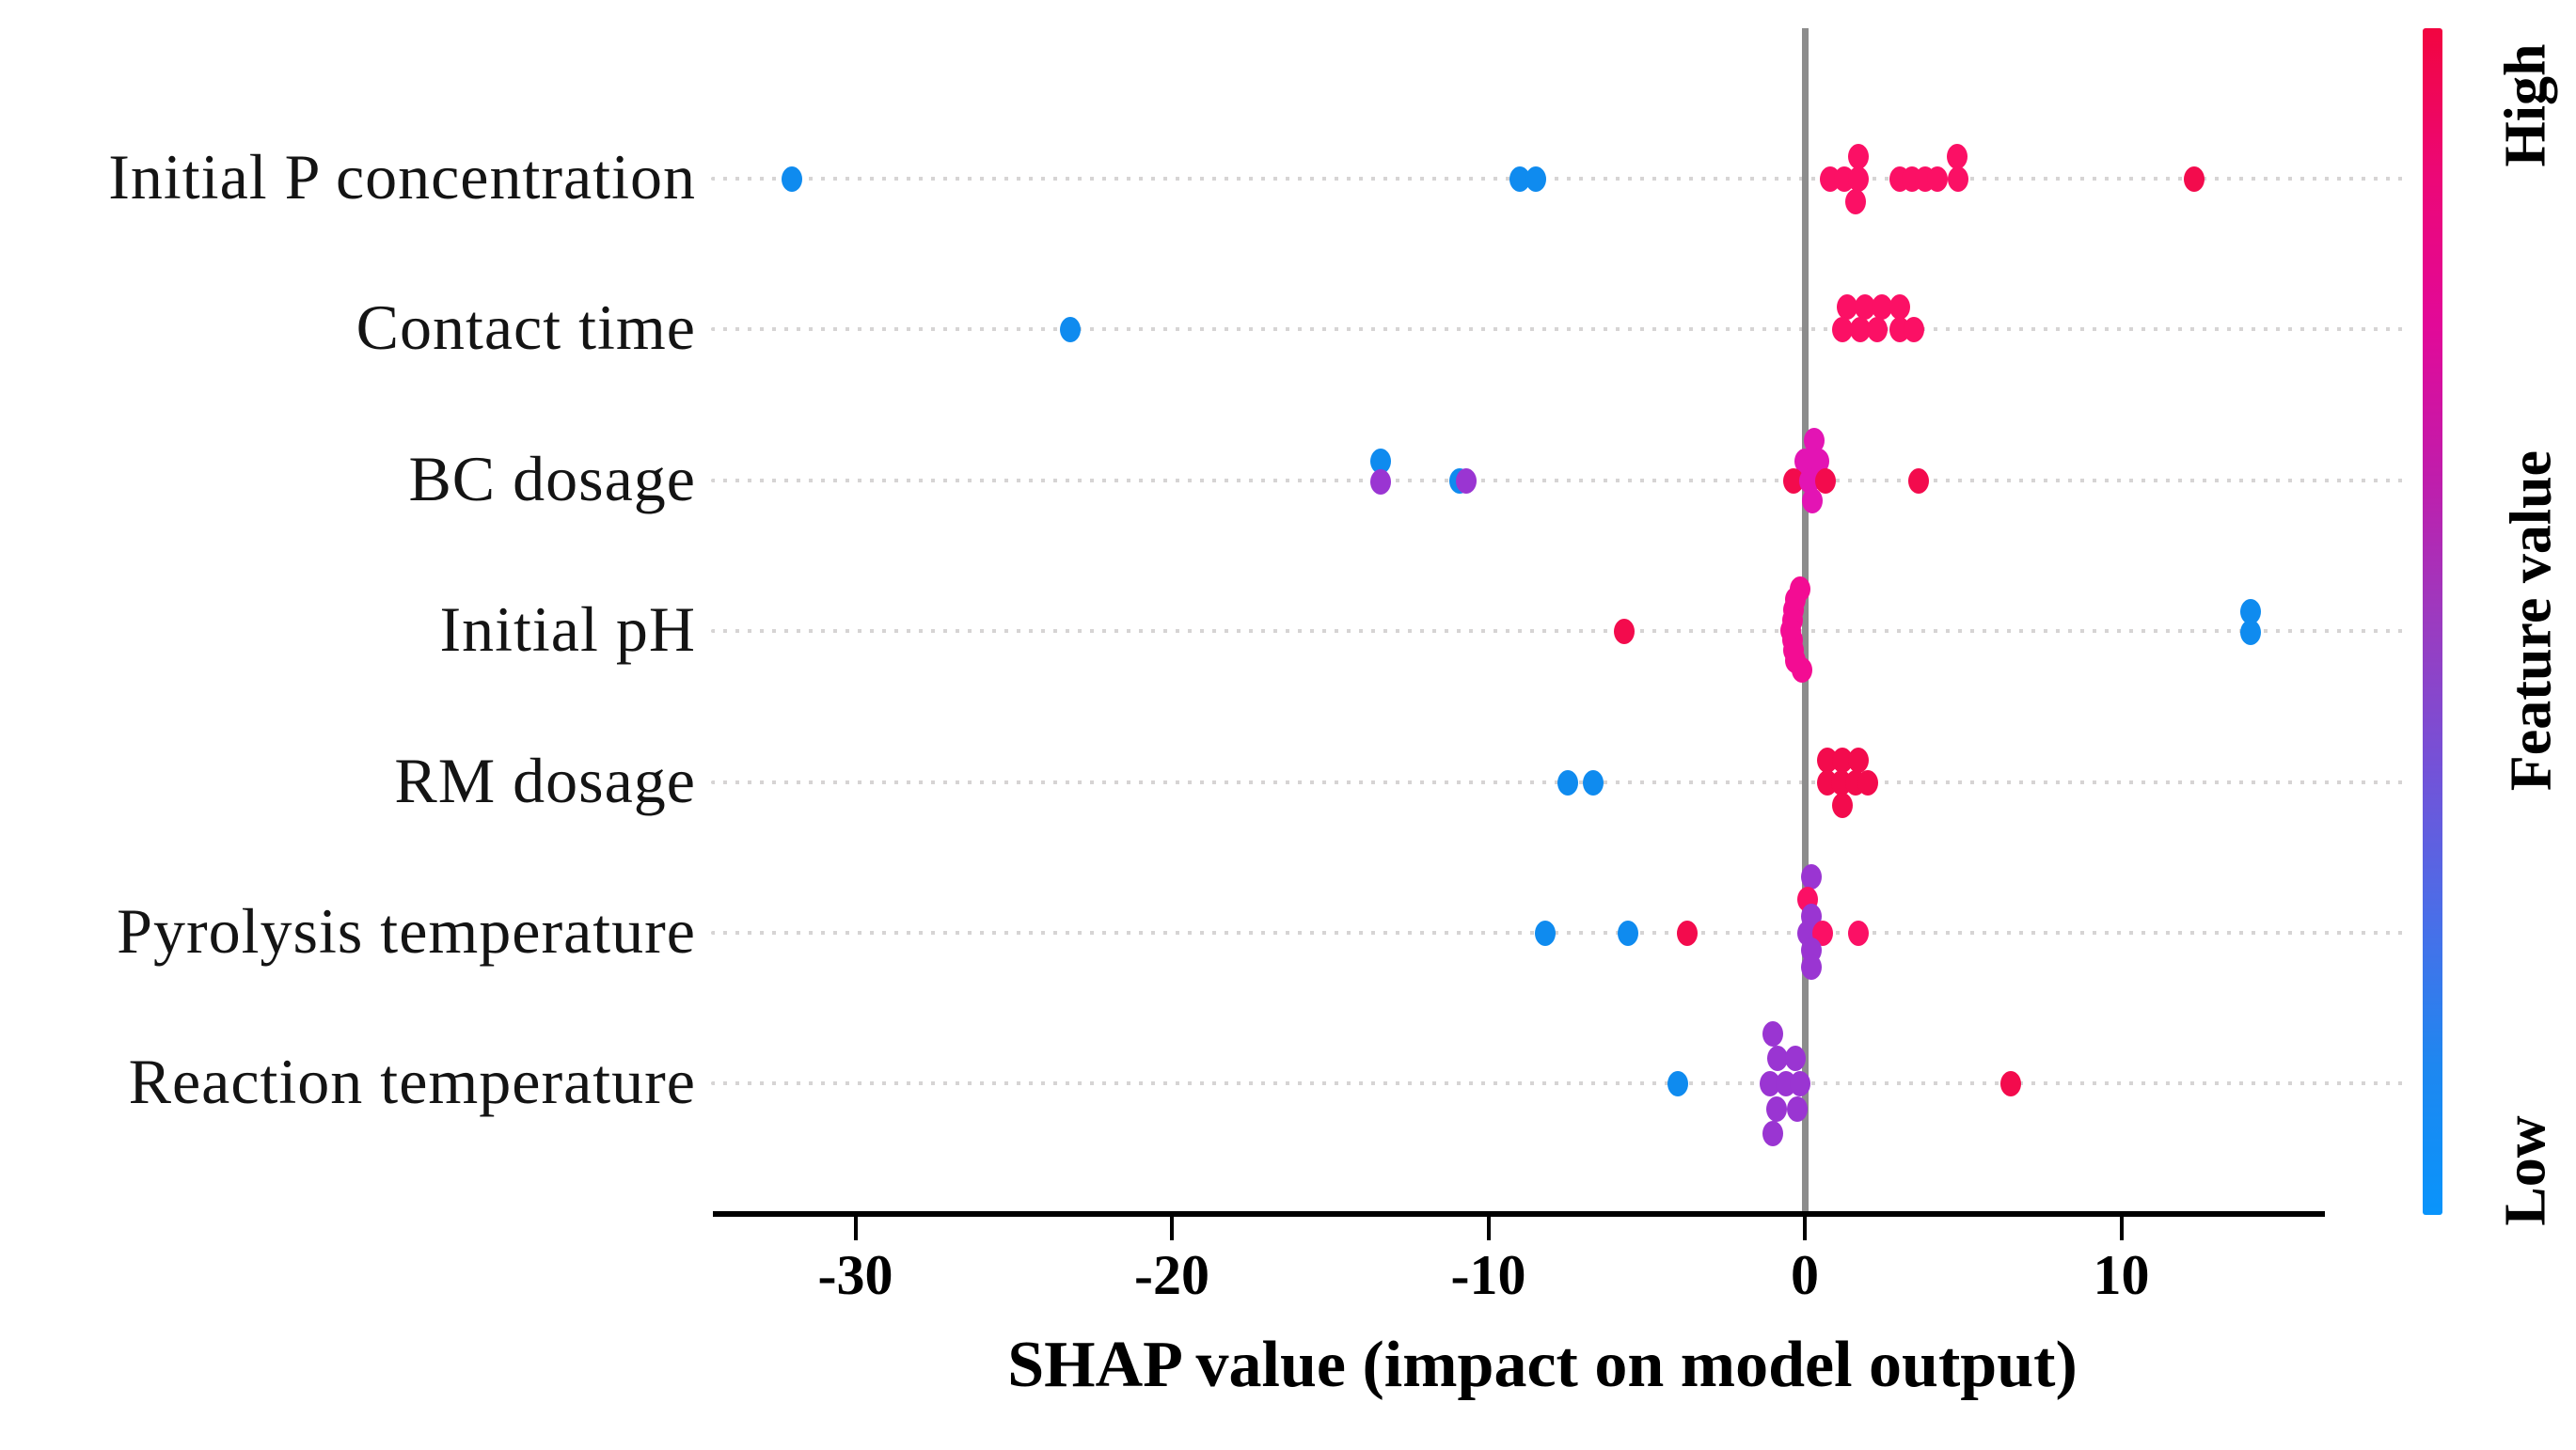 This screenshot has width=2576, height=1450. I want to click on feature-label: BC dosage, so click(552, 478).